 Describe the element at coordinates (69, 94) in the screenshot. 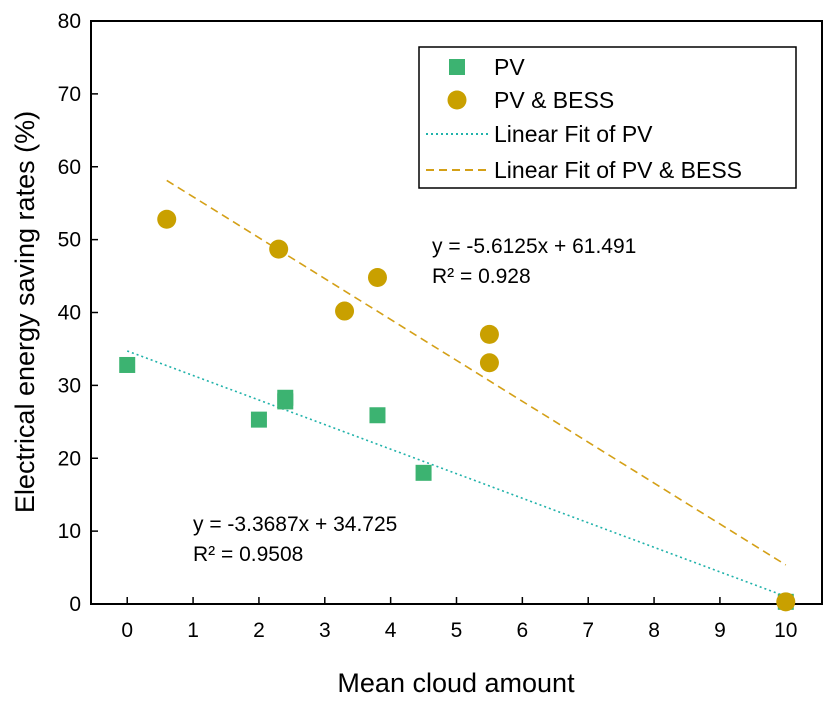

I see `y-tick-label: 70` at that location.